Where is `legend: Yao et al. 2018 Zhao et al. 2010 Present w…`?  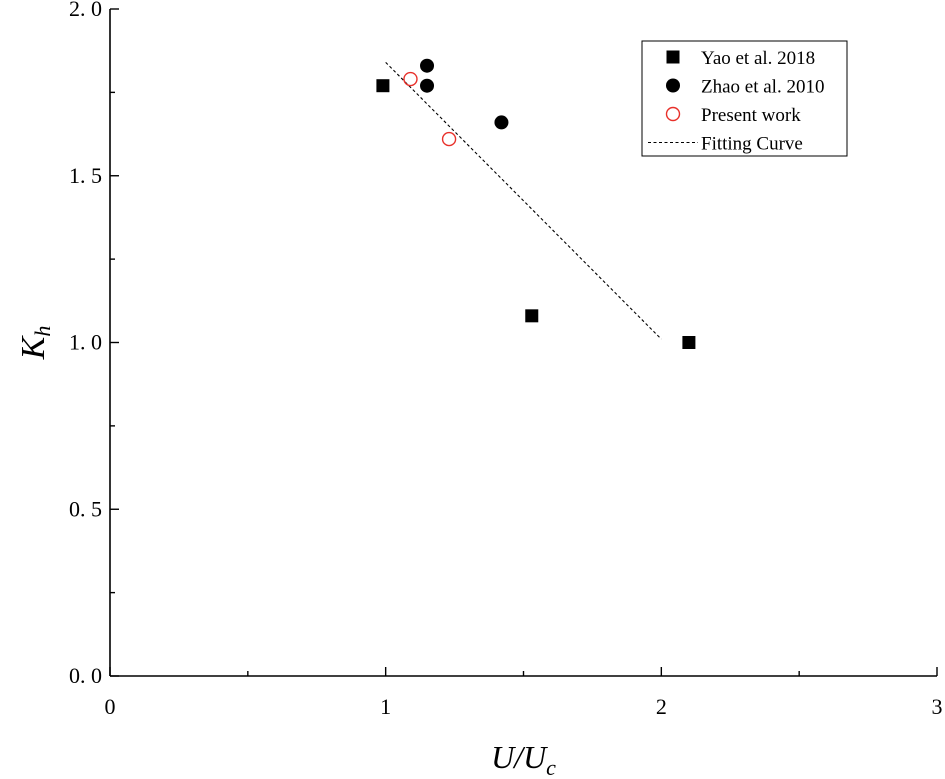
legend: Yao et al. 2018 Zhao et al. 2010 Present w… is located at coordinates (744, 98).